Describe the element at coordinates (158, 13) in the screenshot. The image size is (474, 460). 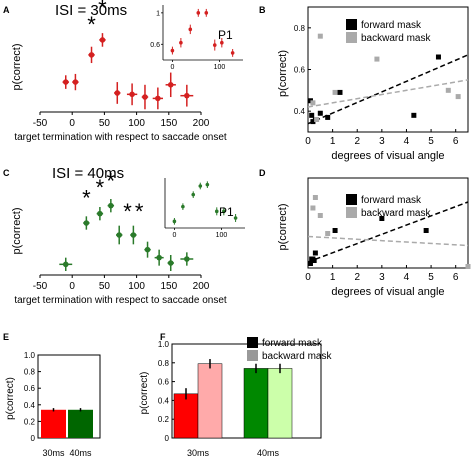
I see `inset-y-tick-label: 1` at that location.